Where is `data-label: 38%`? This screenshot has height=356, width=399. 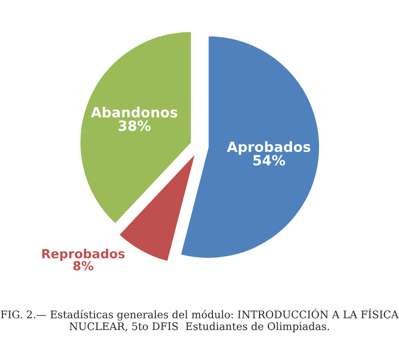 data-label: 38% is located at coordinates (134, 125).